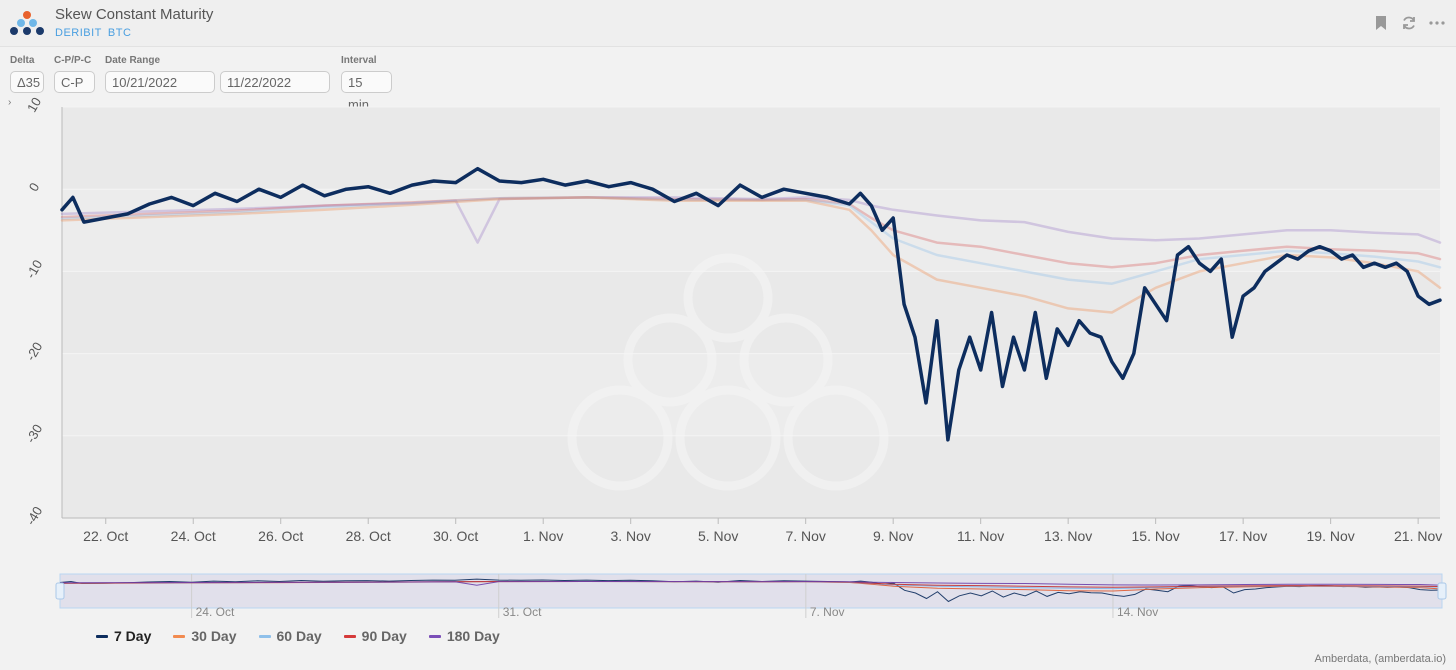  What do you see at coordinates (34, 105) in the screenshot?
I see `y-tick-label: 10` at bounding box center [34, 105].